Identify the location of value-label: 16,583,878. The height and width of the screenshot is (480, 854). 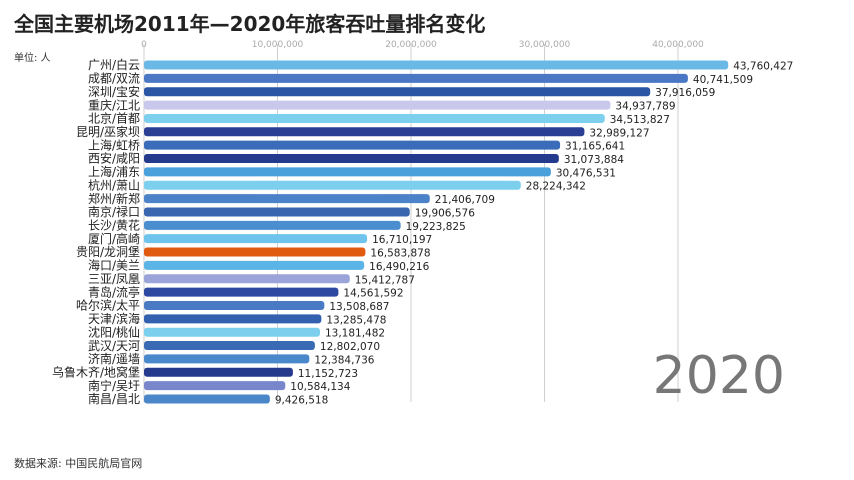
(400, 254).